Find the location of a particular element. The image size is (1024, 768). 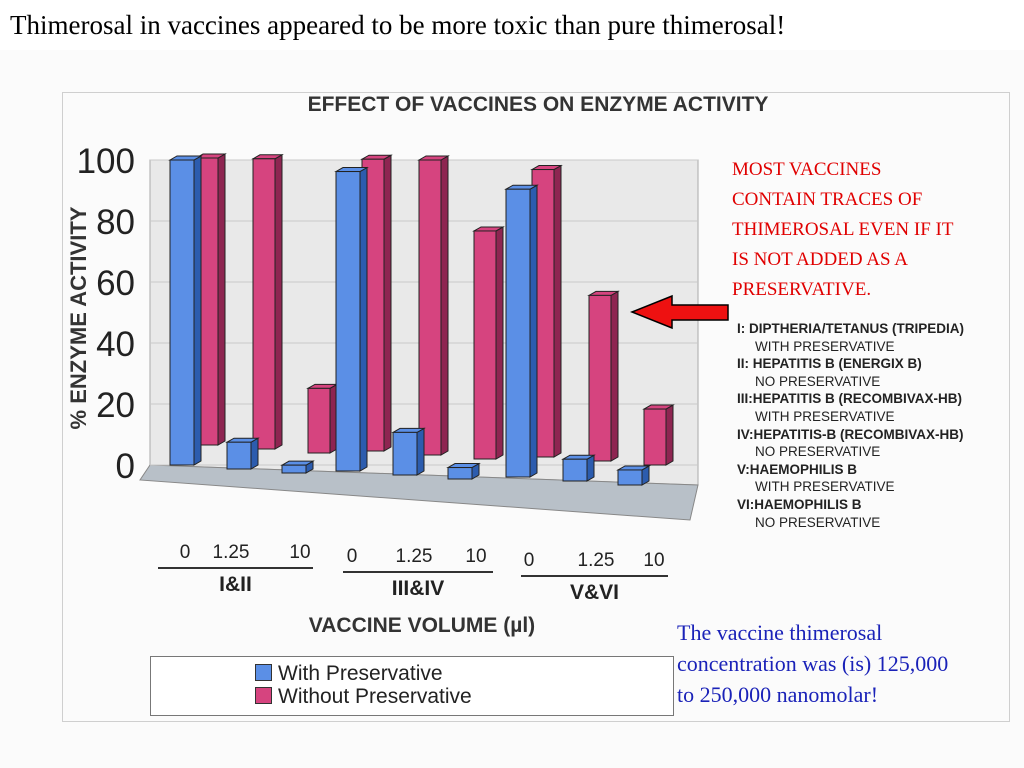

concentration-note-line: The vaccine thimerosal is located at coordinates (780, 632).